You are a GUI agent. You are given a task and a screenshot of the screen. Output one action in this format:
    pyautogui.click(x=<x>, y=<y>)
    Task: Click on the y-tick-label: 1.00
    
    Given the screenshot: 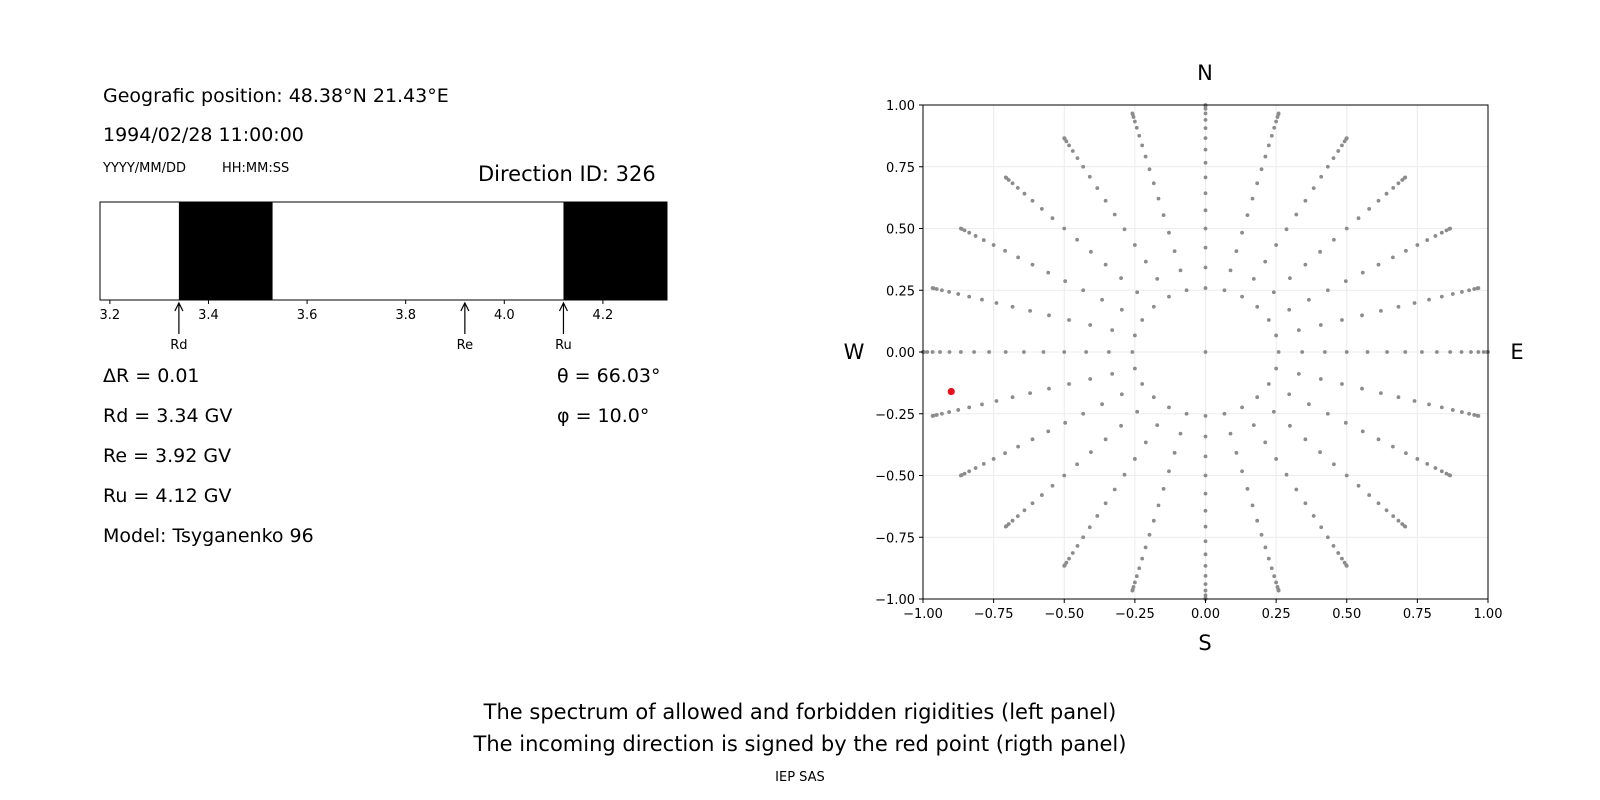 What is the action you would take?
    pyautogui.click(x=900, y=106)
    